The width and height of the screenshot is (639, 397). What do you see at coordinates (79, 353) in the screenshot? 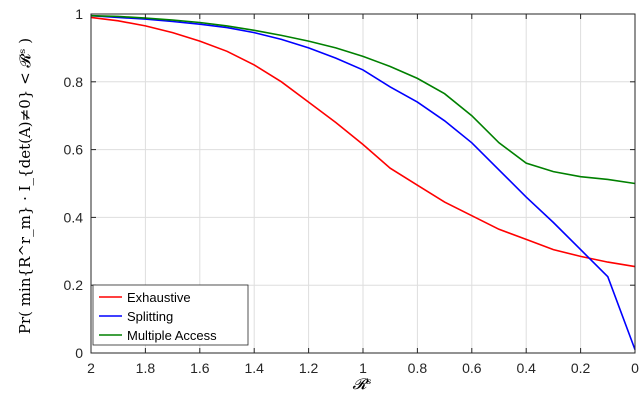
I see `y-tick-label: 0` at bounding box center [79, 353].